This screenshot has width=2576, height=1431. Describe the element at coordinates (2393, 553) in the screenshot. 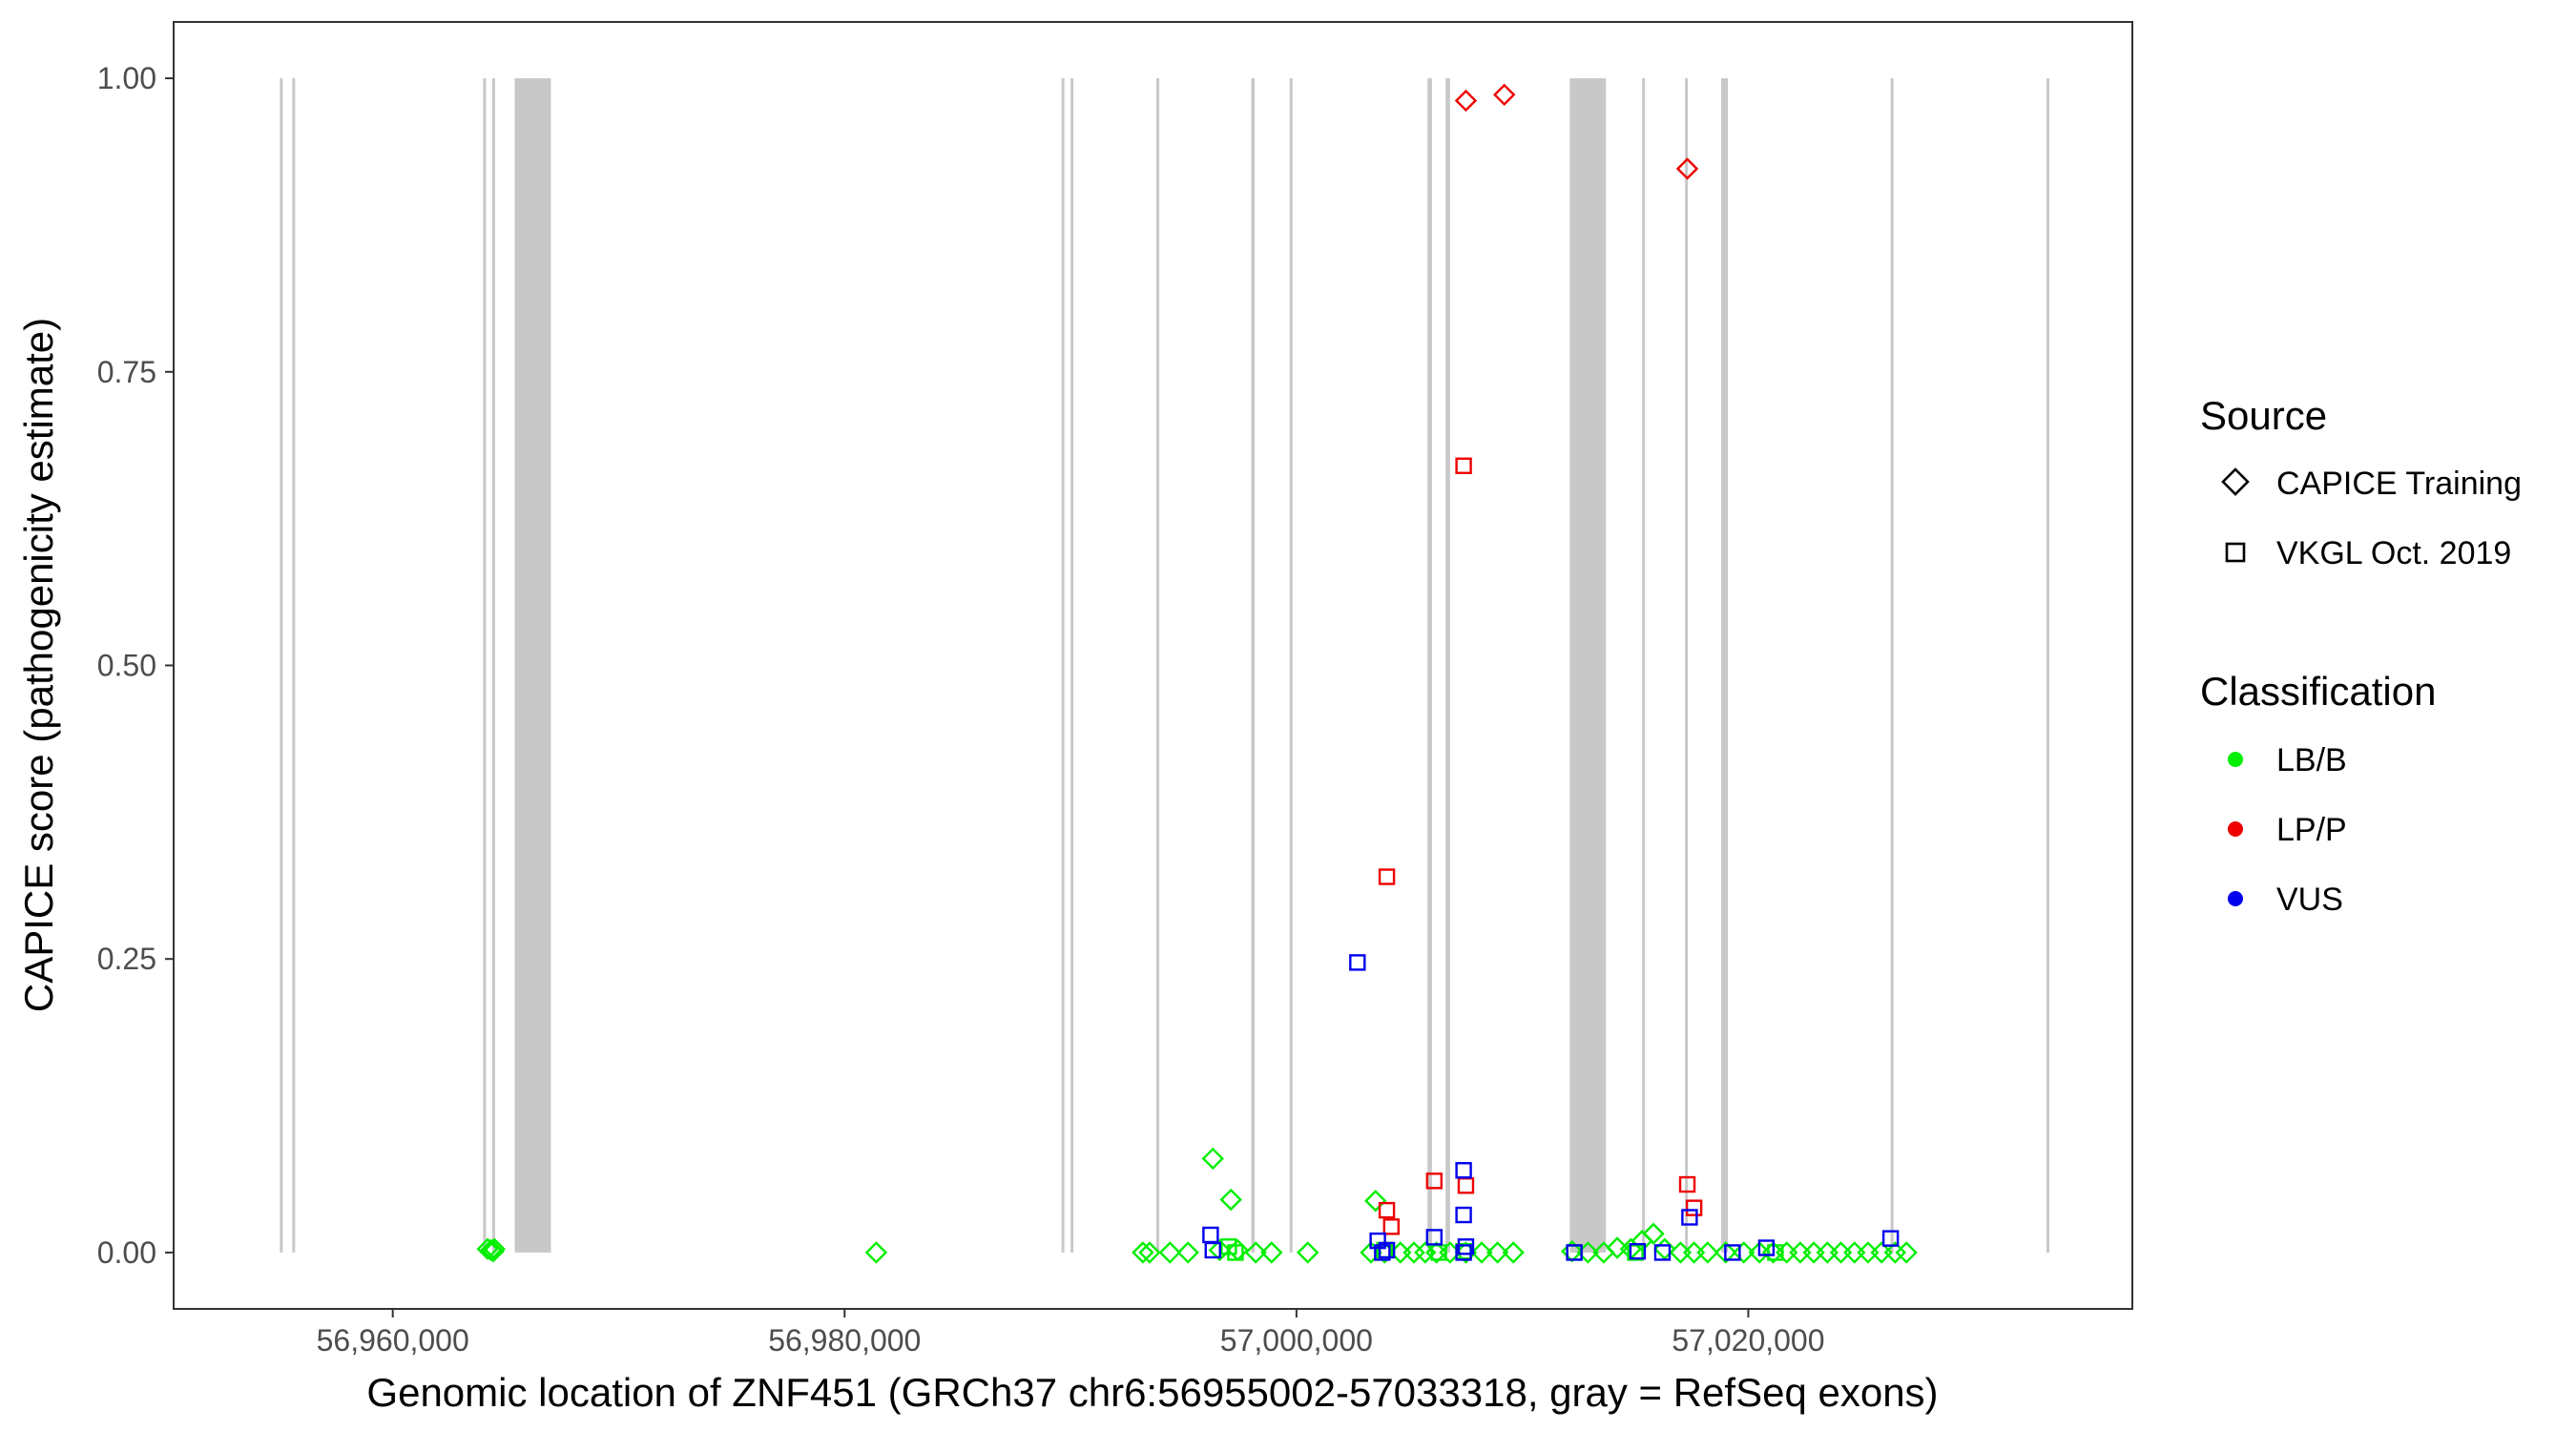

I see `legend-label-vkgl: VKGL Oct. 2019` at that location.